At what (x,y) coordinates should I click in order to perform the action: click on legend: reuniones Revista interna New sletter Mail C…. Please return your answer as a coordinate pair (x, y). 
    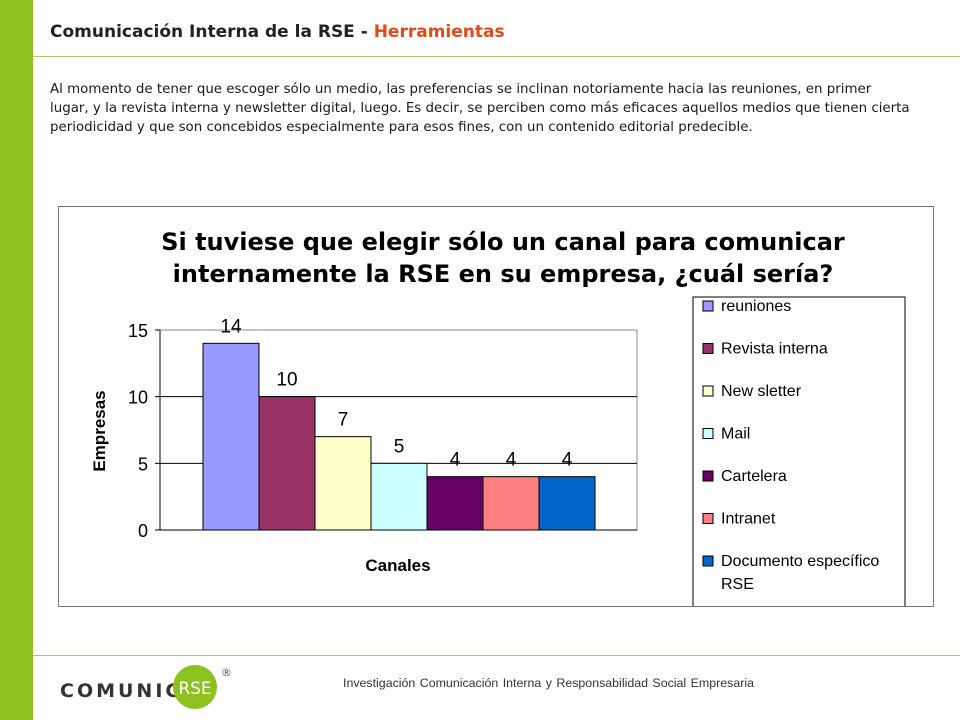
    Looking at the image, I should click on (790, 445).